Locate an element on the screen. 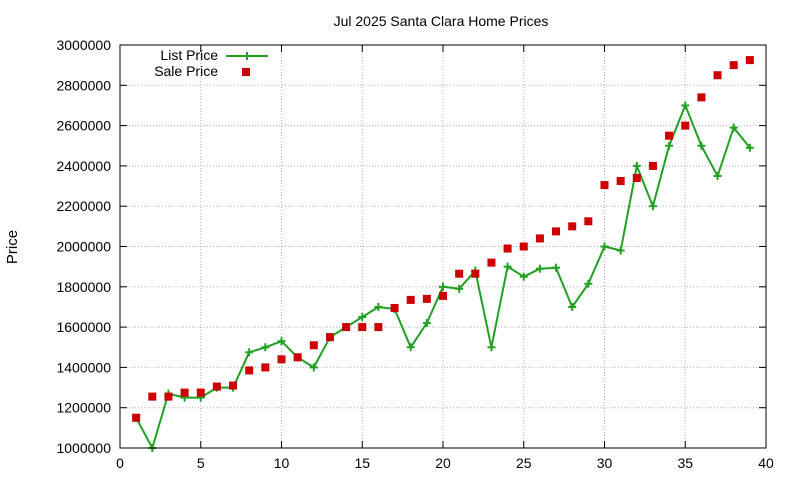 This screenshot has width=800, height=480. x-tick-label: 5 is located at coordinates (201, 463).